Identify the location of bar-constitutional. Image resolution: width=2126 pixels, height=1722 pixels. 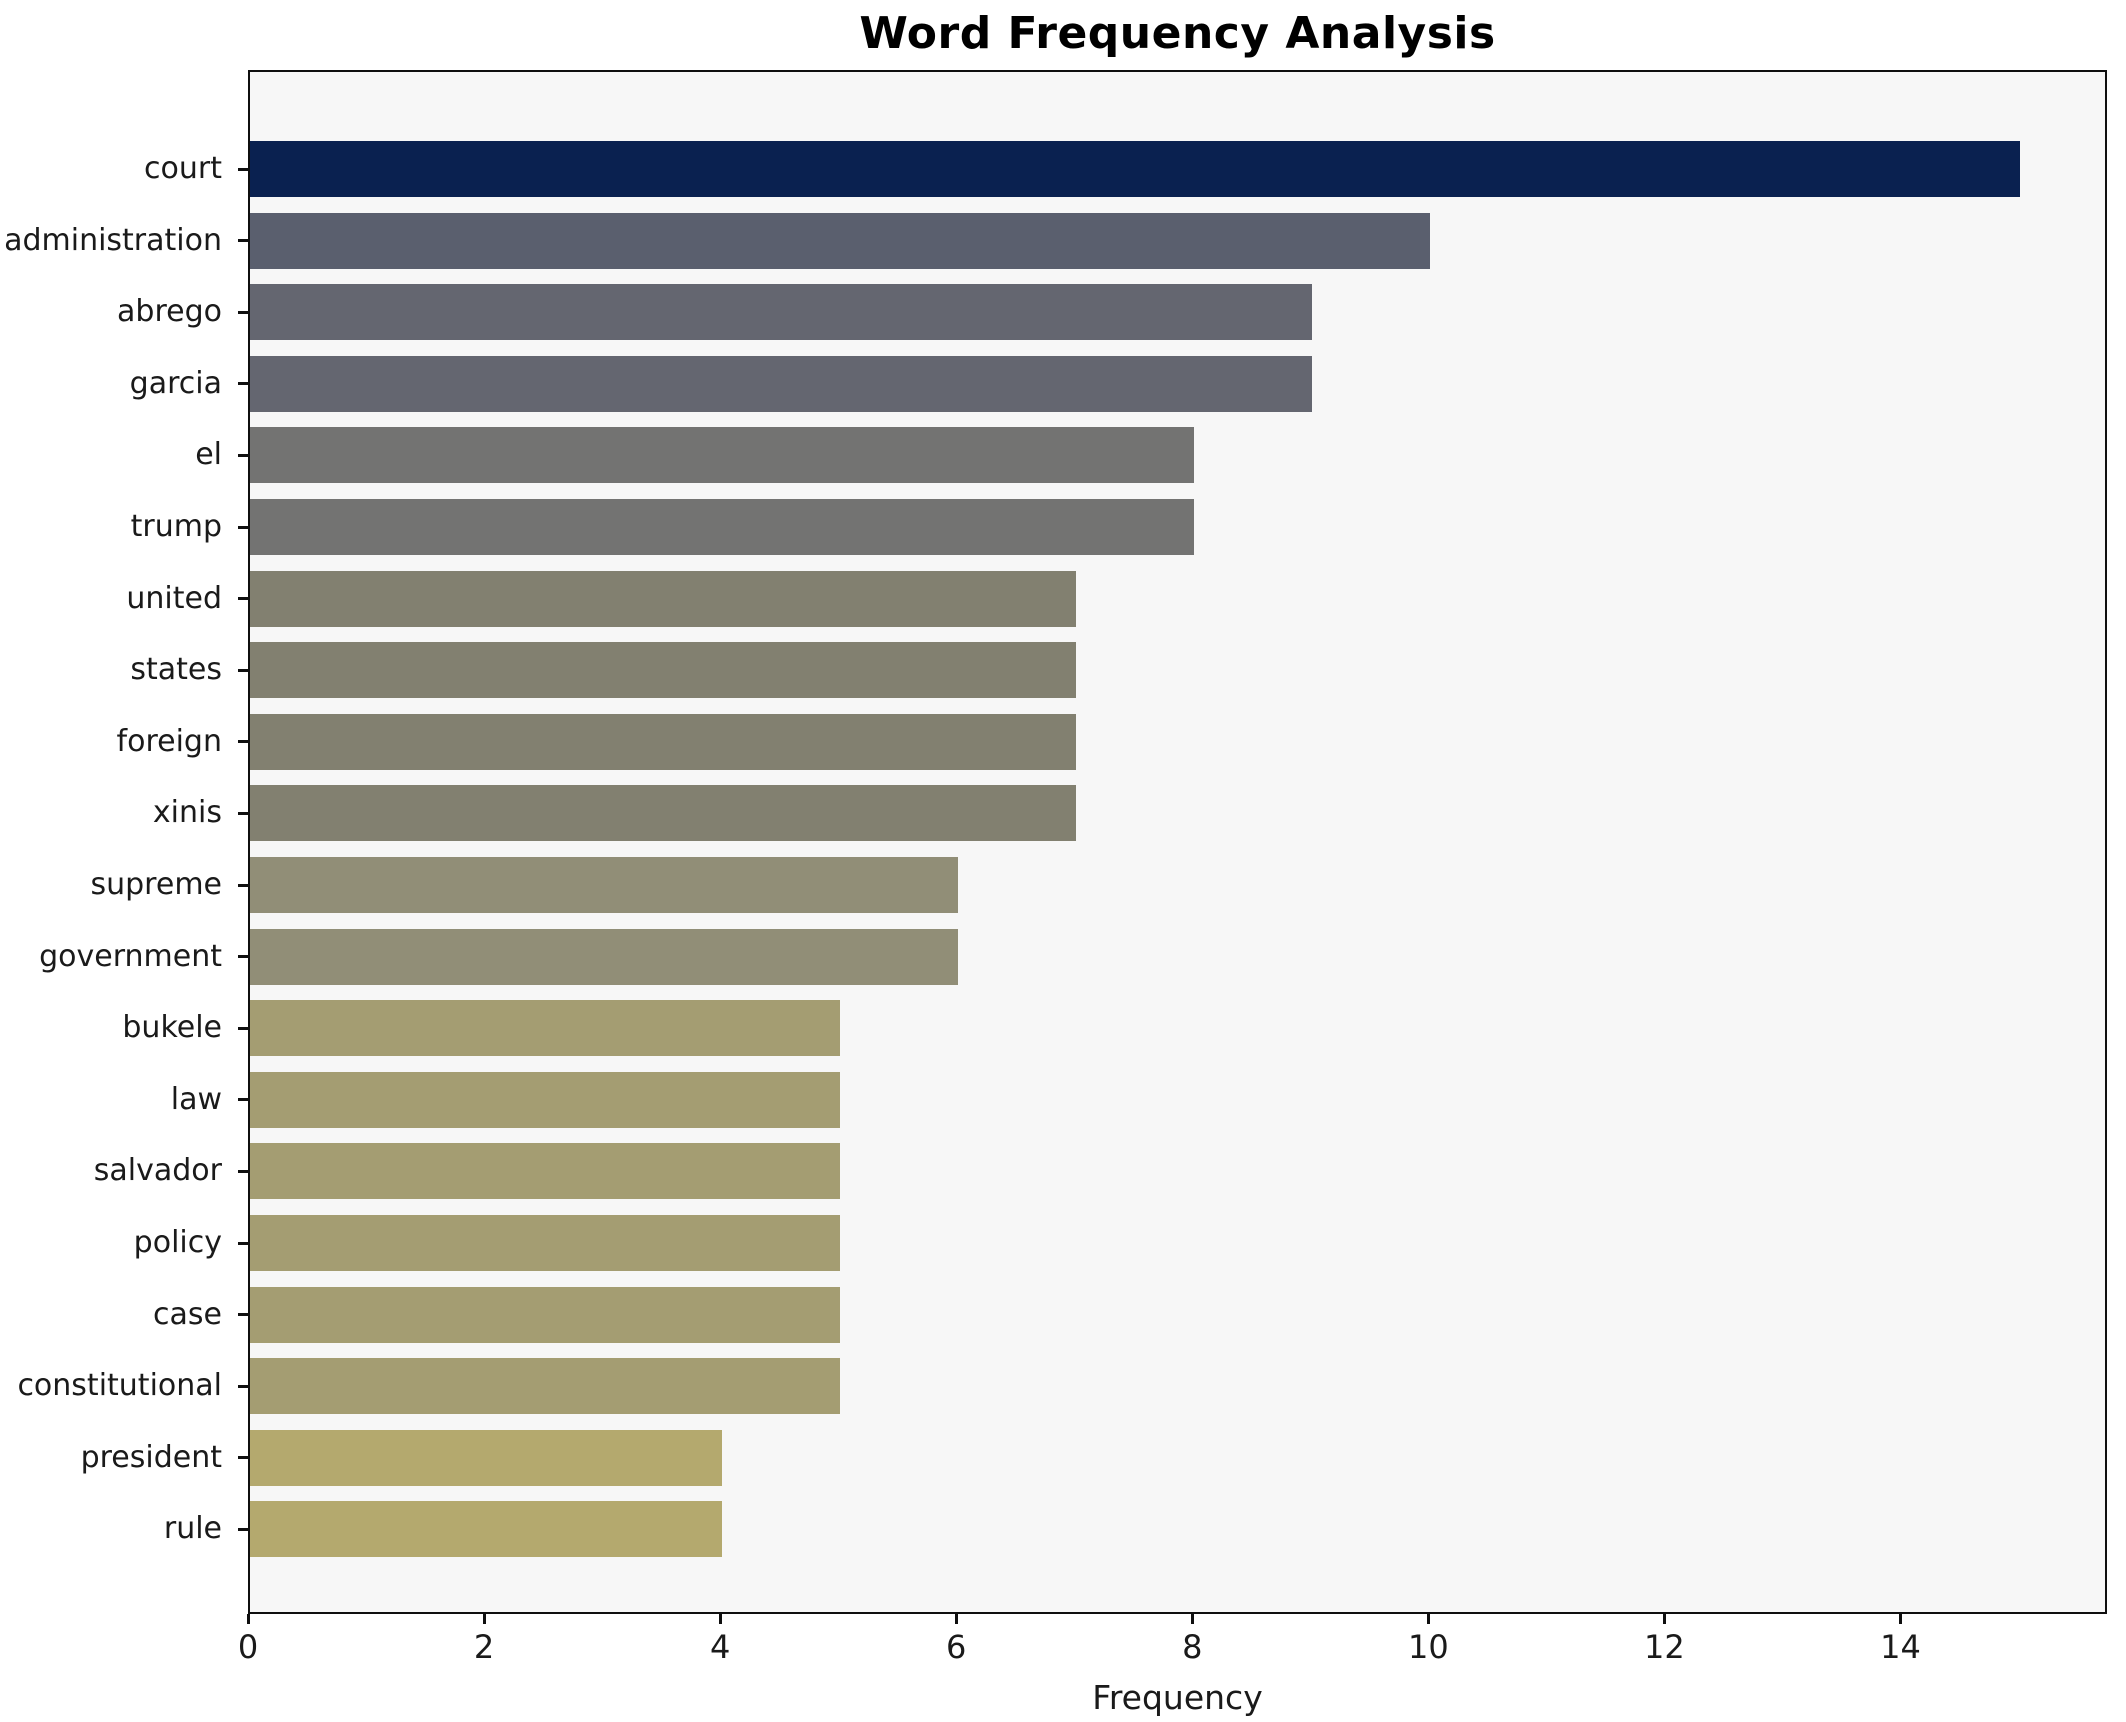
(545, 1386).